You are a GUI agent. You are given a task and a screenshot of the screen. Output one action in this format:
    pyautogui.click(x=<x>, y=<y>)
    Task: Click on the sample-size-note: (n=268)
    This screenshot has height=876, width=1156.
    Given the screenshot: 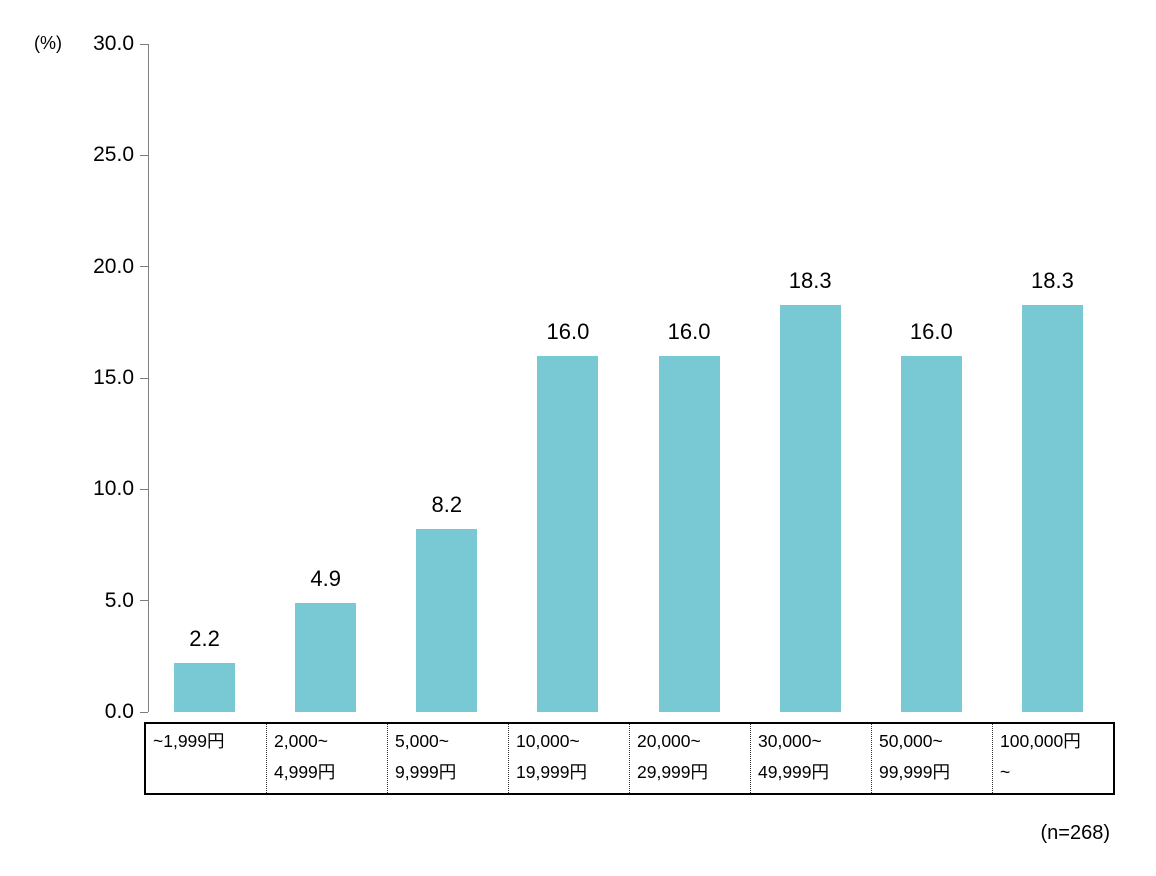 What is the action you would take?
    pyautogui.click(x=1075, y=833)
    